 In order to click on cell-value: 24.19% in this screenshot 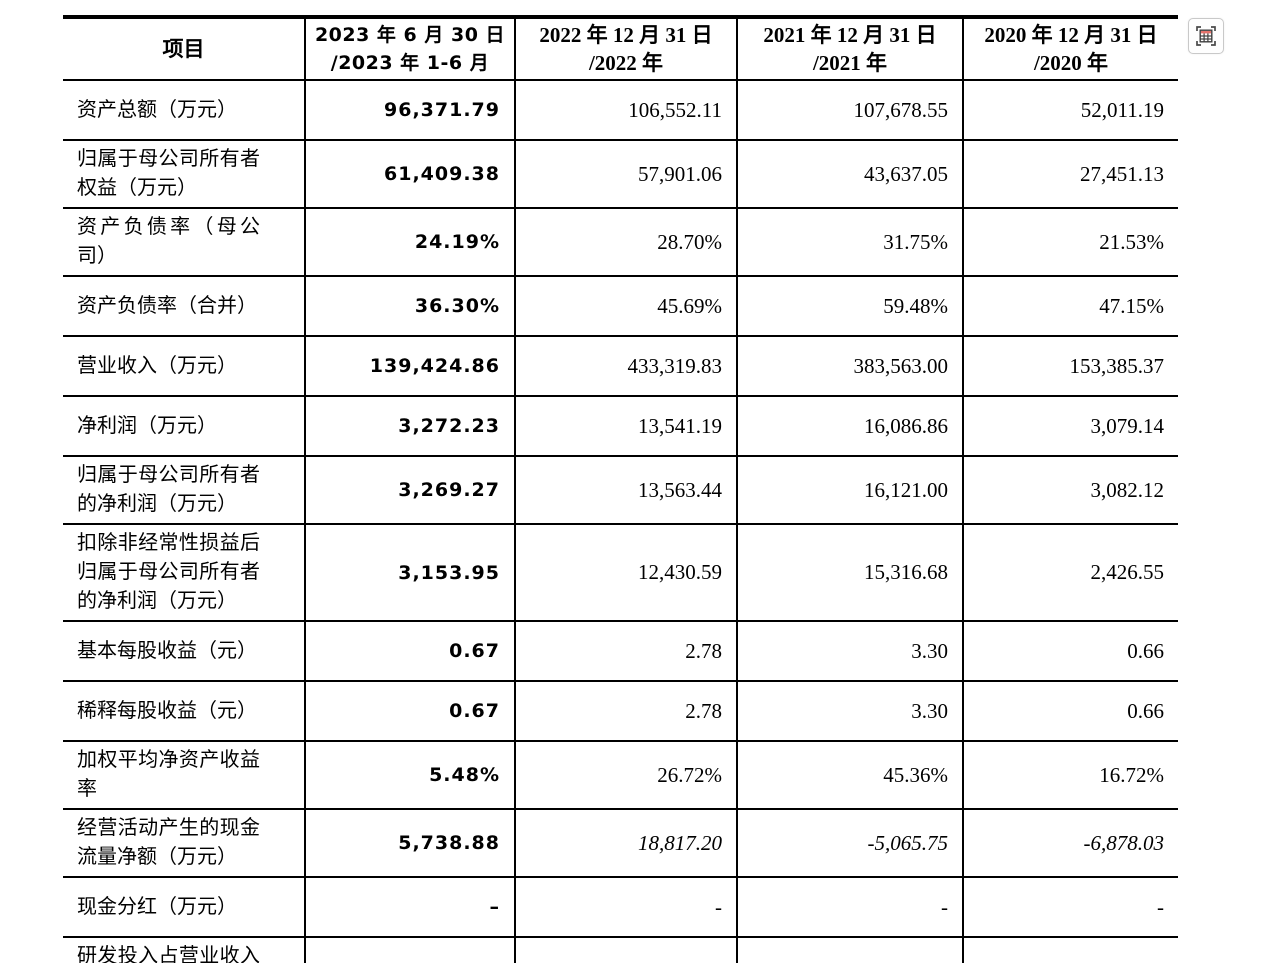, I will do `click(410, 242)`.